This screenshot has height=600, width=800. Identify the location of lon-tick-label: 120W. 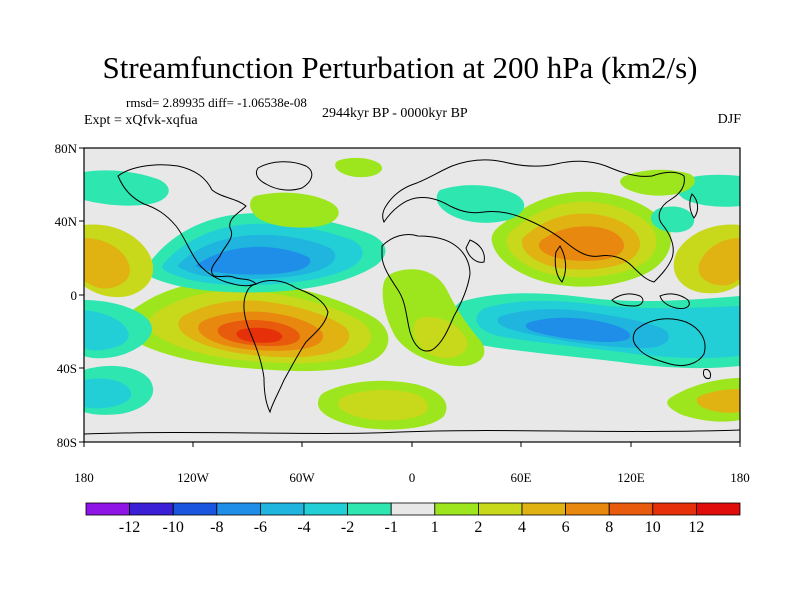
(193, 477).